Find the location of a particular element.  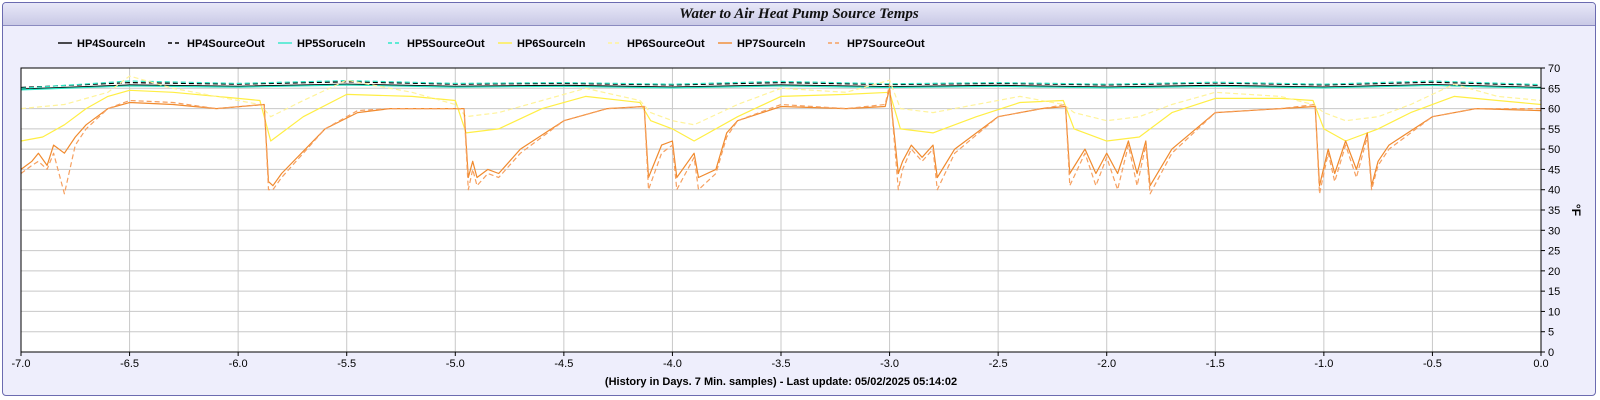

series-line-HP6SourceIn is located at coordinates (781, 115).